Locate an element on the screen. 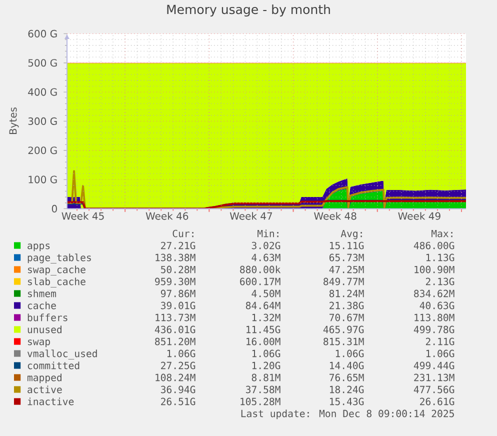  legend-label: apps is located at coordinates (39, 248).